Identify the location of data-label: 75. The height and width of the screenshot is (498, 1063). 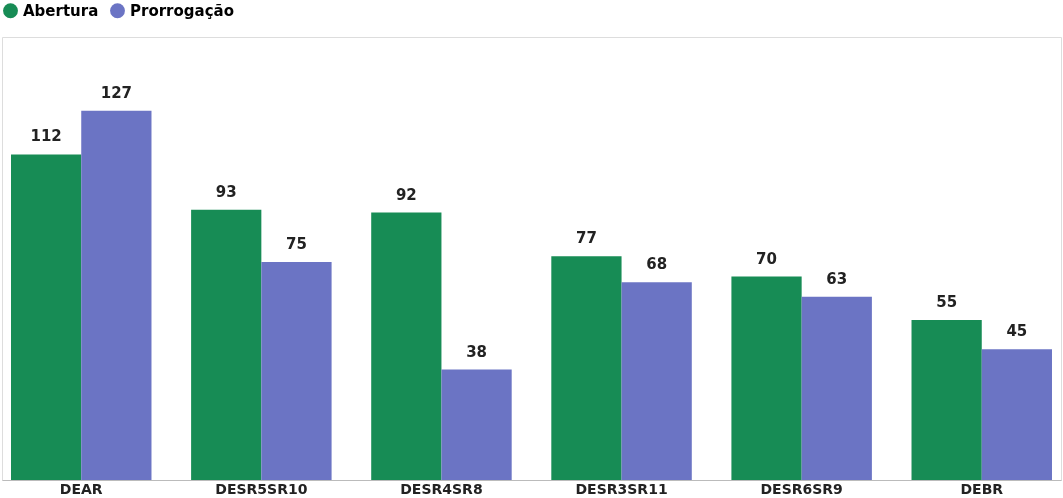
(296, 243).